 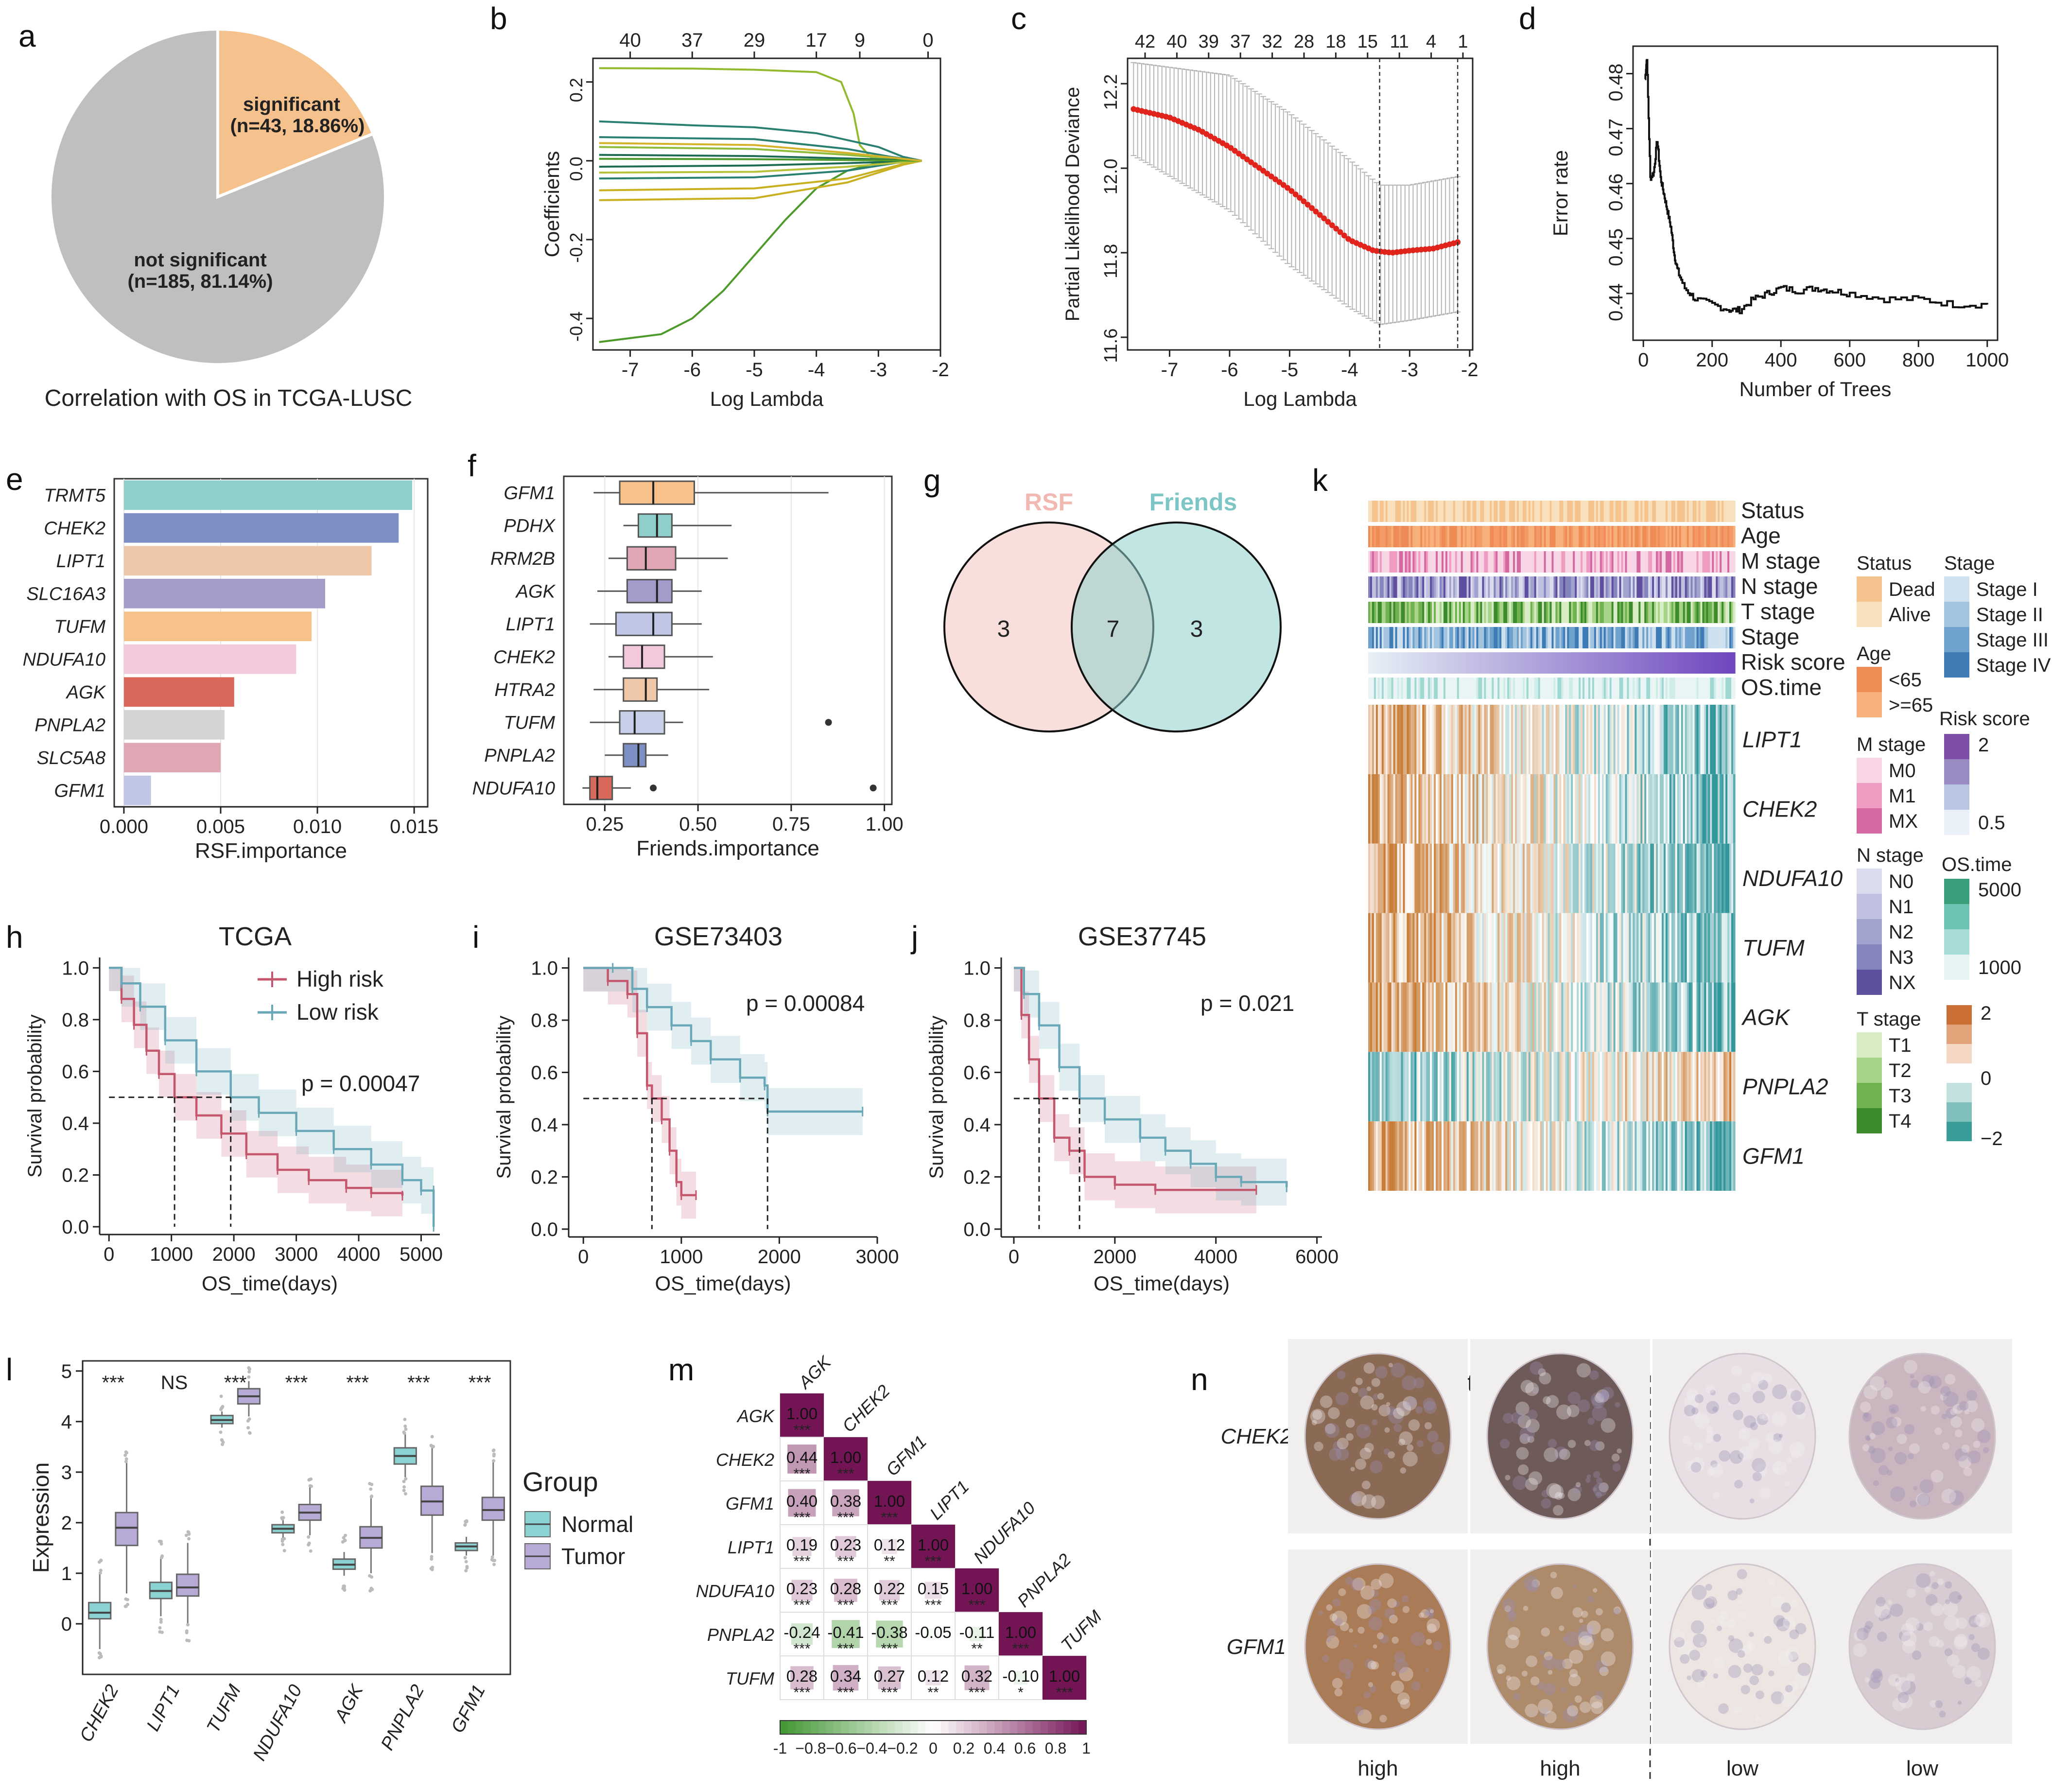 What do you see at coordinates (79, 627) in the screenshot?
I see `e-category-label: TUFM` at bounding box center [79, 627].